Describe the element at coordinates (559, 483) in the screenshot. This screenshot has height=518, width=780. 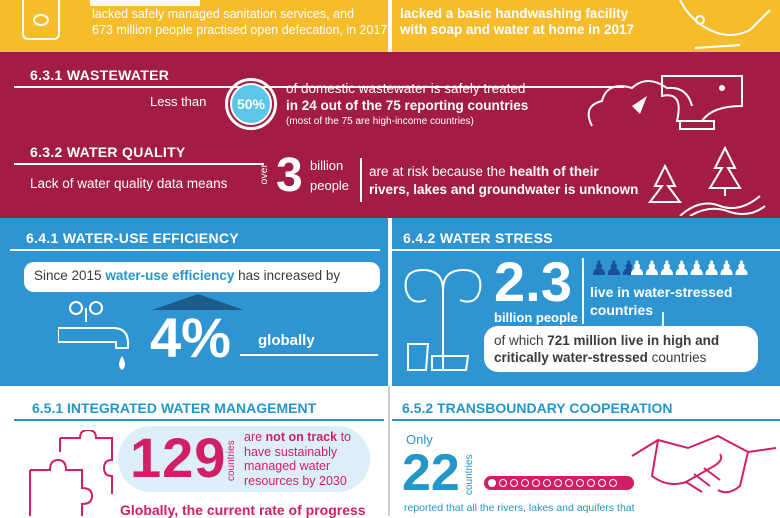
I see `progress-dots` at that location.